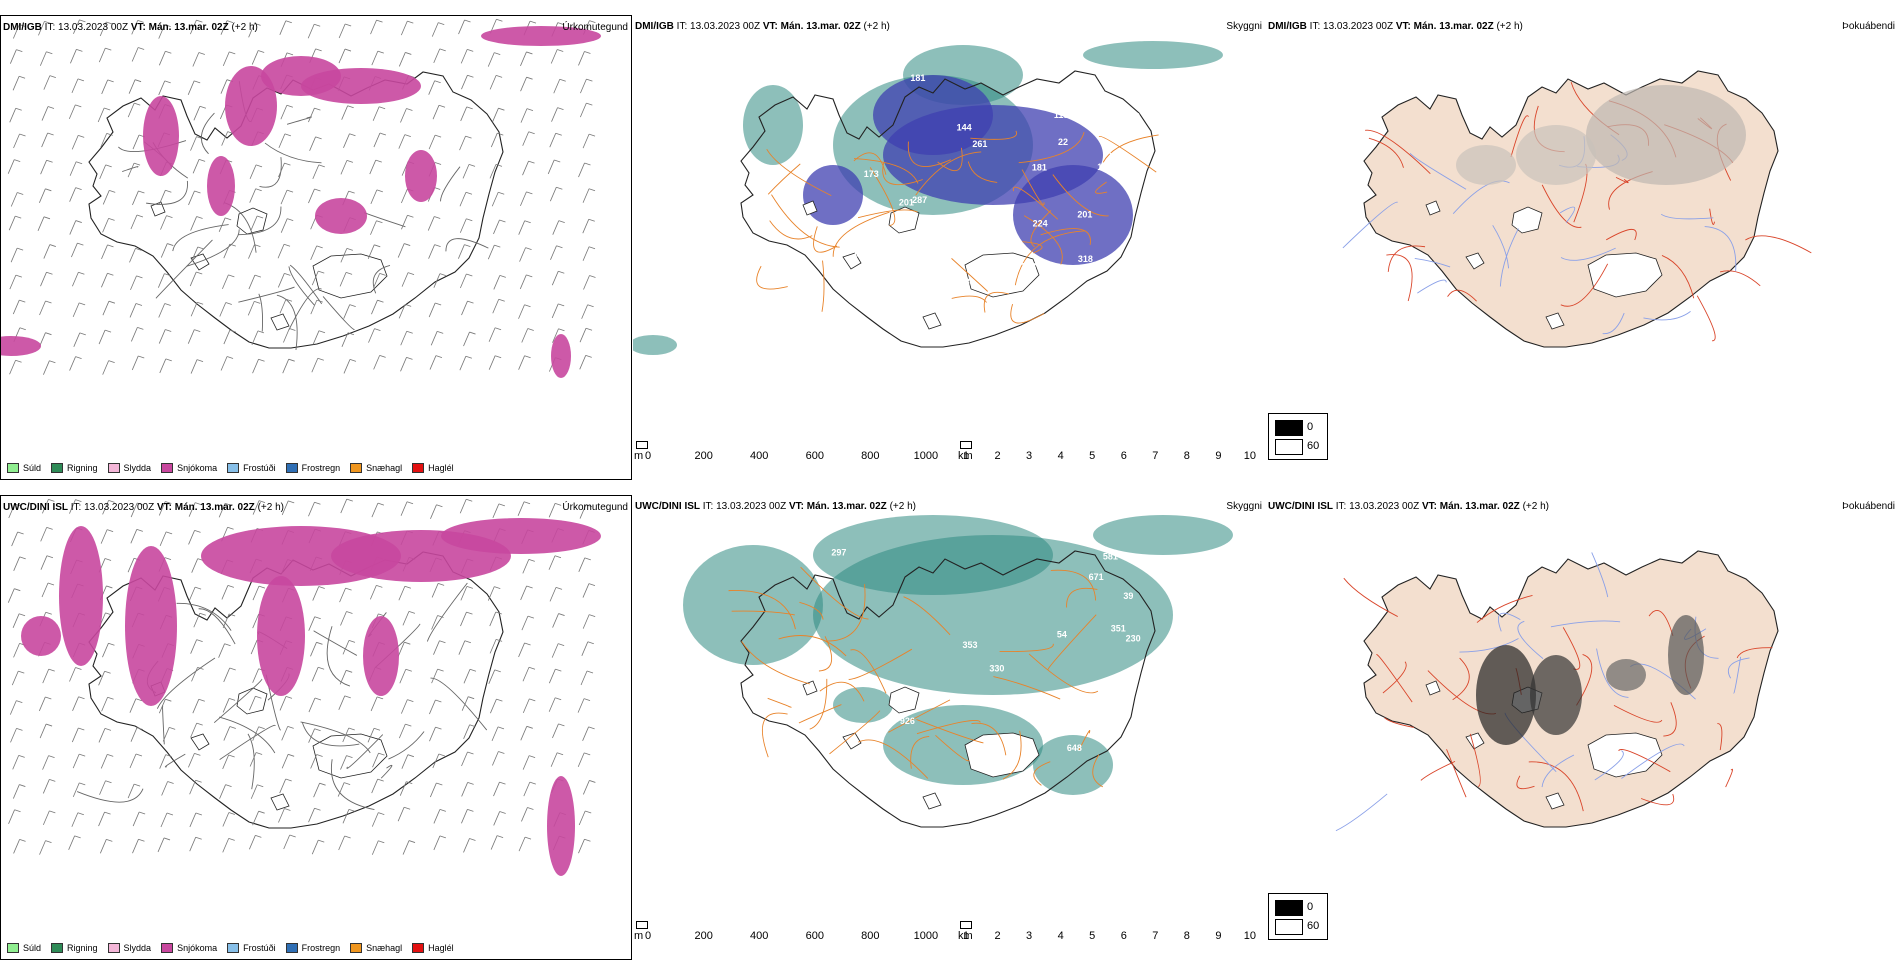  I want to click on legend-item: Súld, so click(24, 468).